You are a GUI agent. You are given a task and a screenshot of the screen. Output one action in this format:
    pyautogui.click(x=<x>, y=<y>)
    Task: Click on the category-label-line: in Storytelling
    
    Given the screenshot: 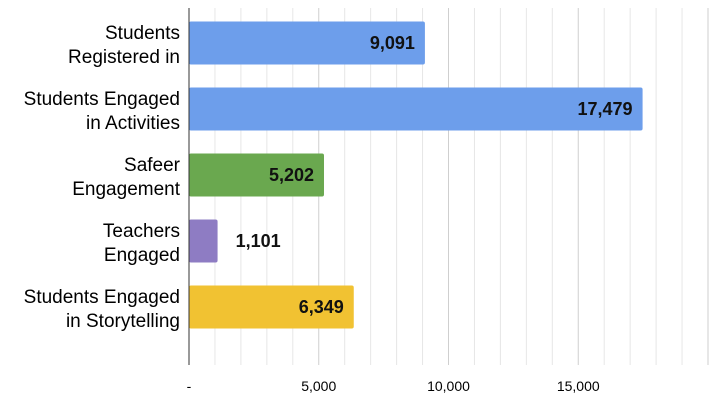 What is the action you would take?
    pyautogui.click(x=123, y=321)
    